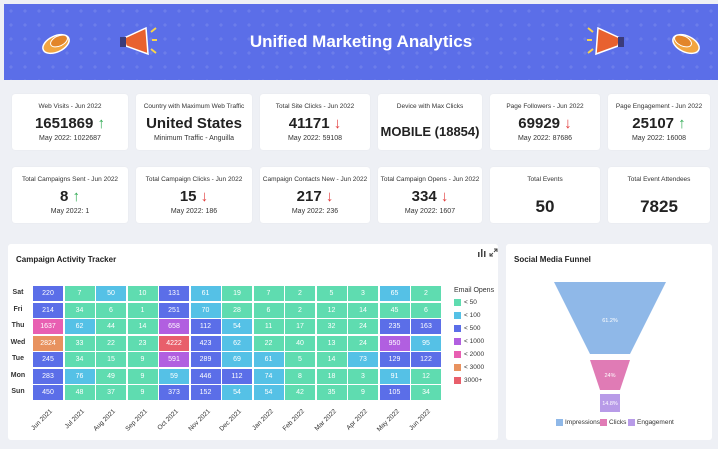 The width and height of the screenshot is (718, 449). I want to click on heatmap-cell: 33, so click(79, 343).